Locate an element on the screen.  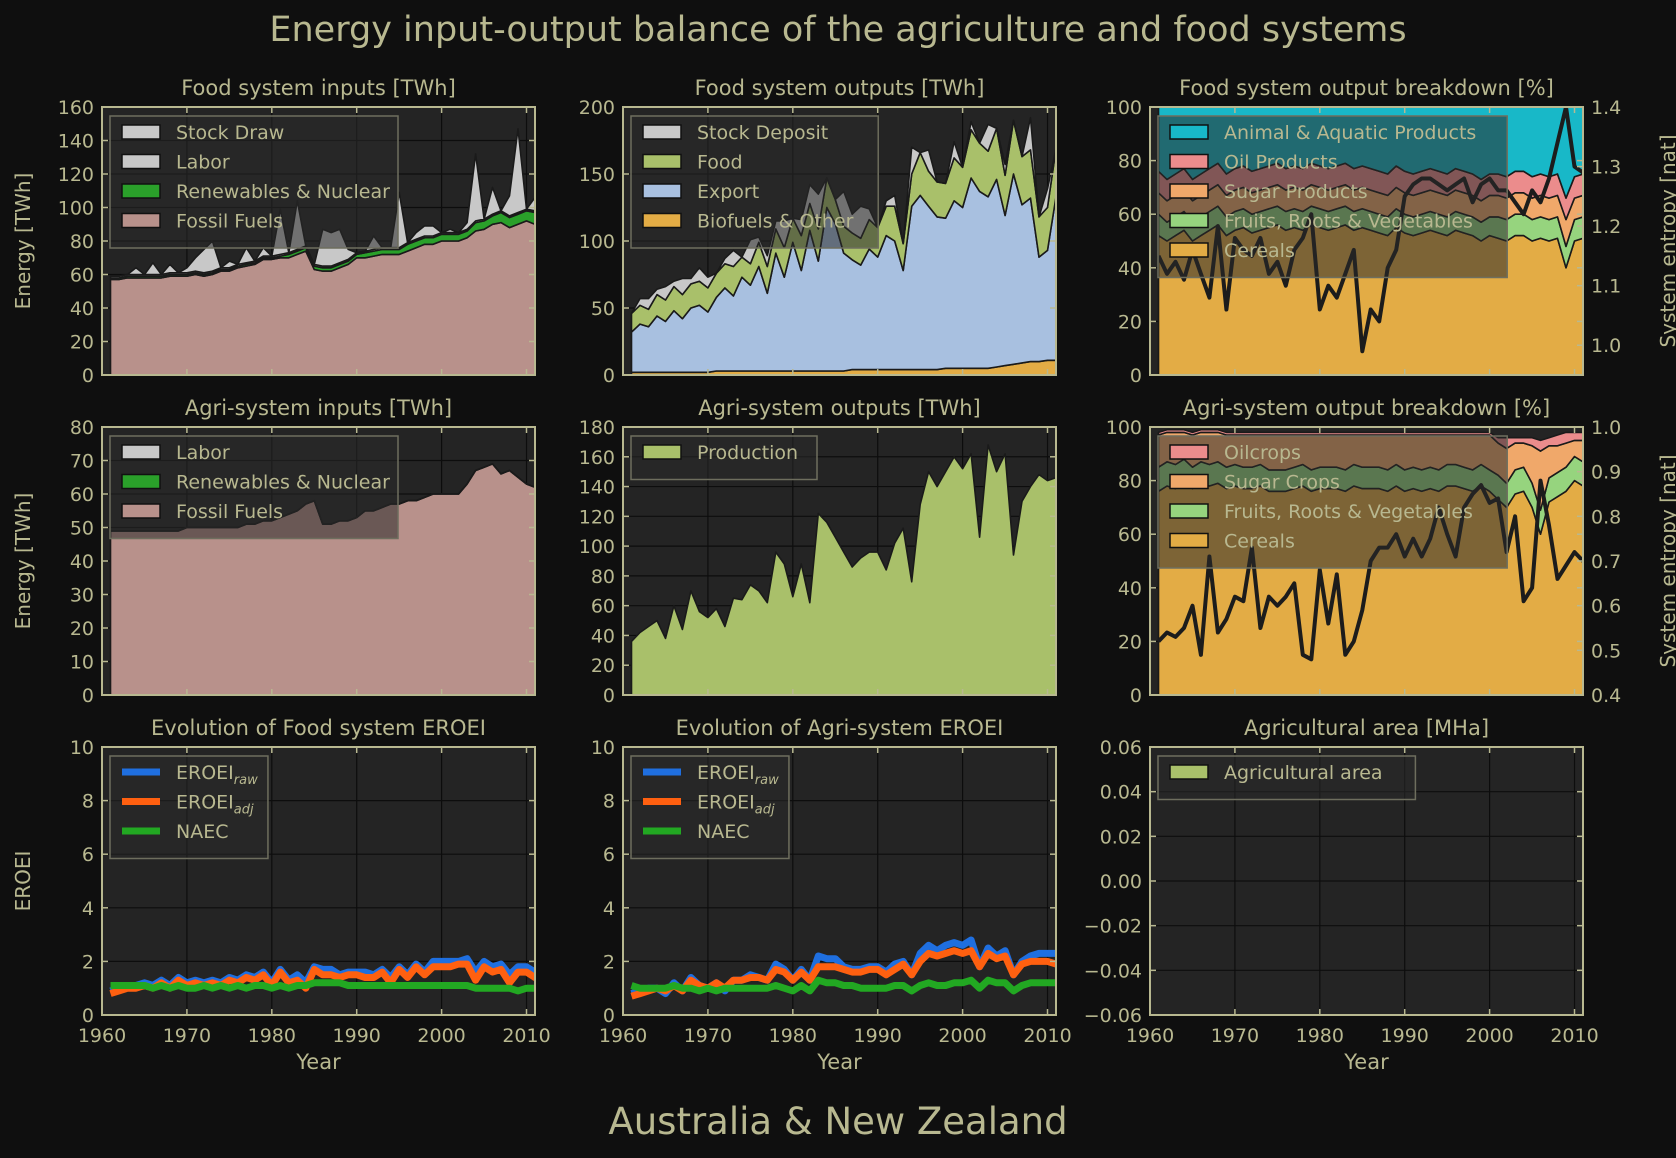
y-tick-label: −0.04 is located at coordinates (1113, 971).